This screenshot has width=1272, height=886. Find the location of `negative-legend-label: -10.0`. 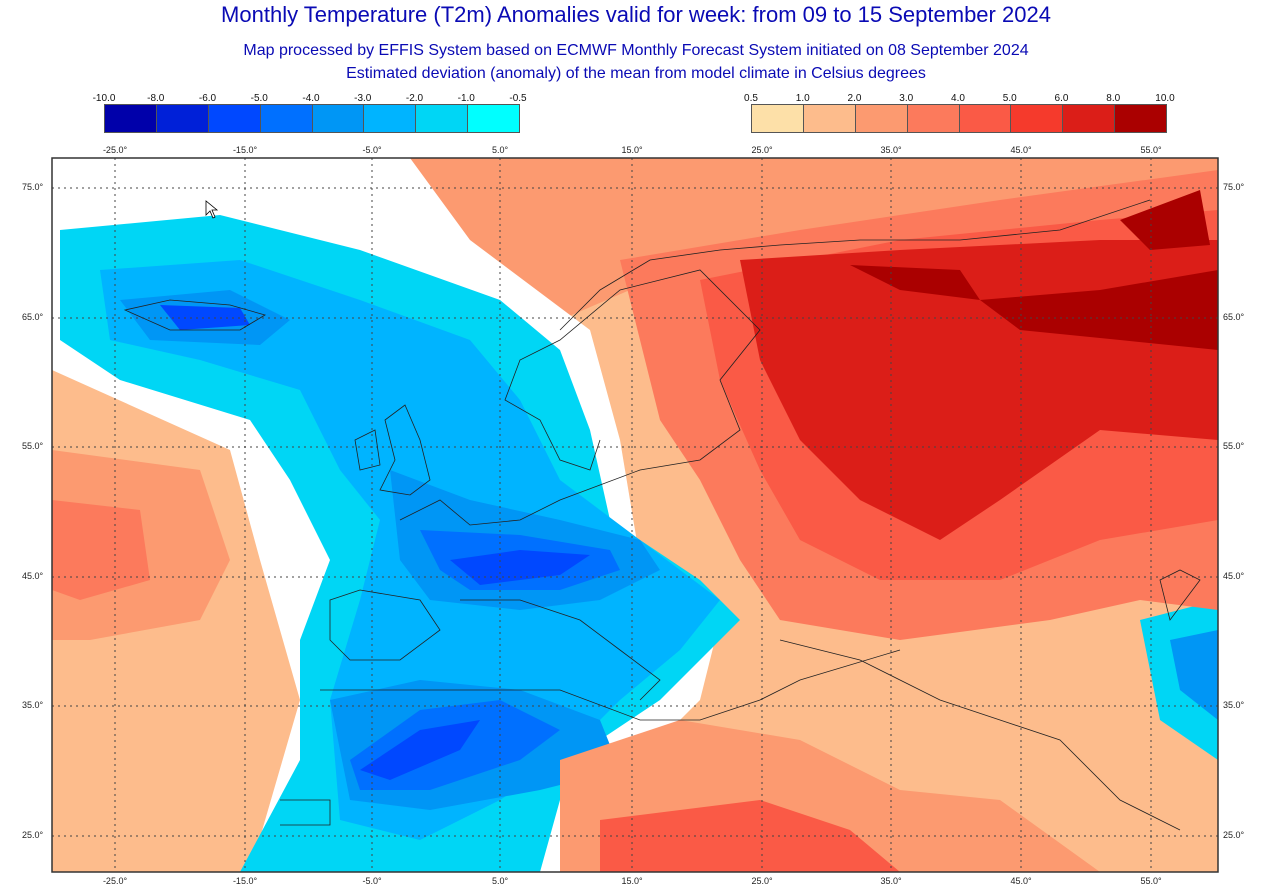

negative-legend-label: -10.0 is located at coordinates (104, 98).